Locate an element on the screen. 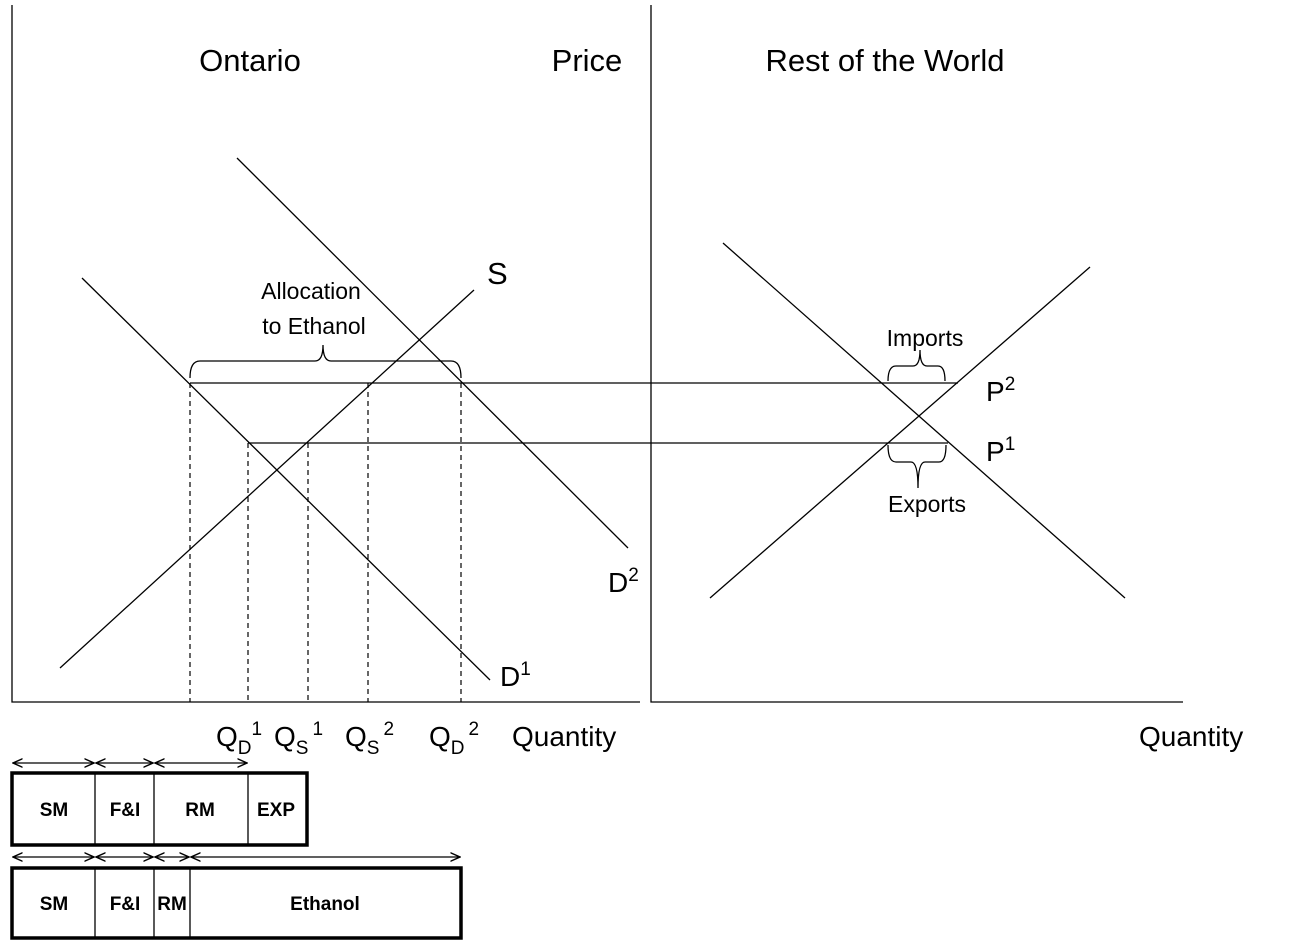 The height and width of the screenshot is (940, 1289). allocation-brace is located at coordinates (325, 361).